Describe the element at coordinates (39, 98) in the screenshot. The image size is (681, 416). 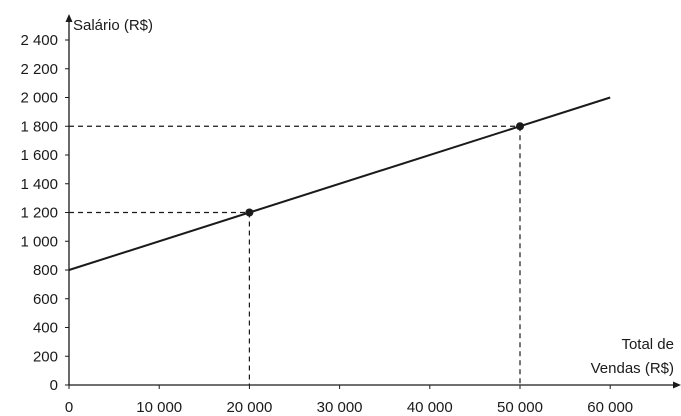
I see `y-tick-label: 2 000` at that location.